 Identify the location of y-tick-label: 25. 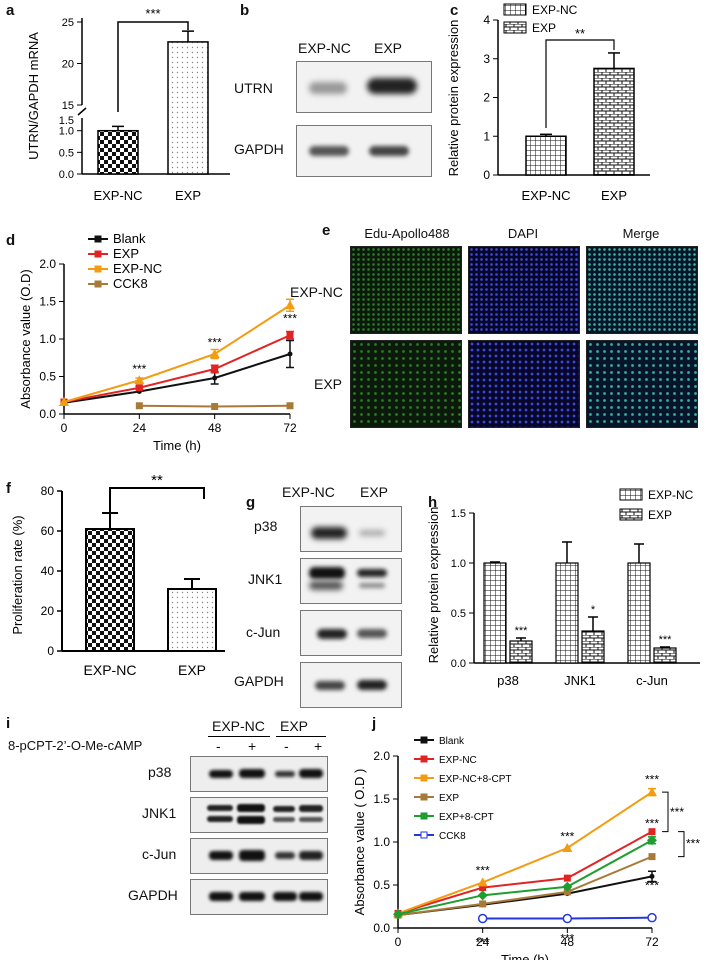
(68, 23).